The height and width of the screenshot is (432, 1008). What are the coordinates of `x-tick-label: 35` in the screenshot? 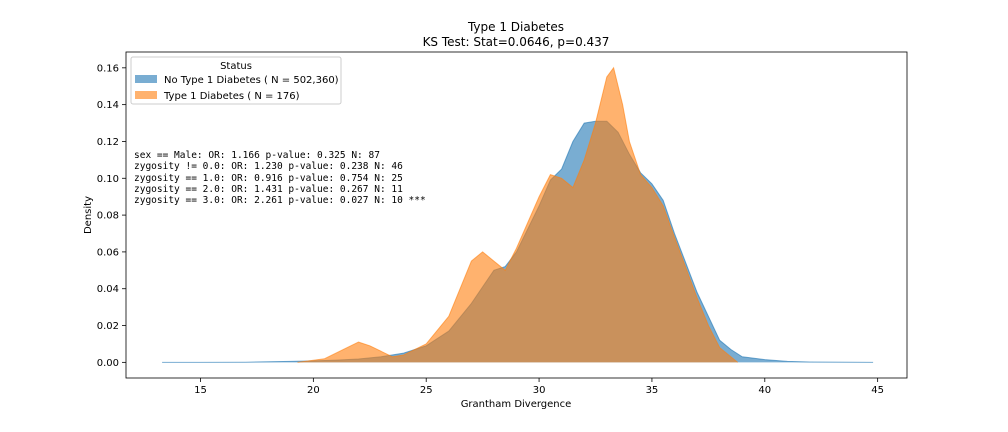 It's located at (652, 390).